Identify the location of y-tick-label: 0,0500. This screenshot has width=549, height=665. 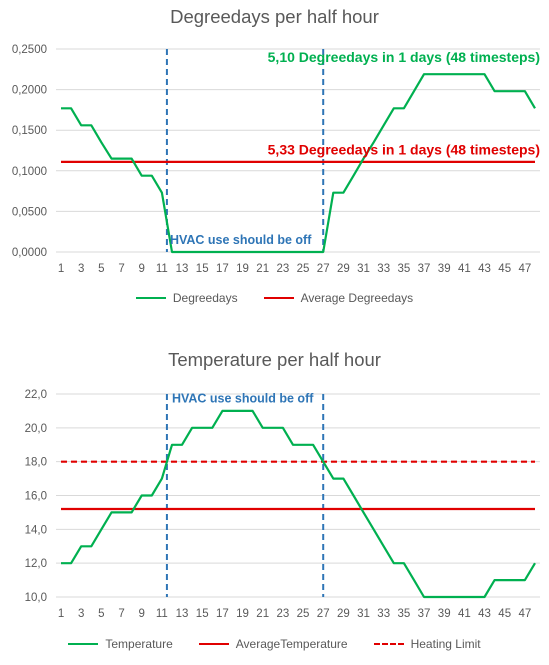
(29, 212).